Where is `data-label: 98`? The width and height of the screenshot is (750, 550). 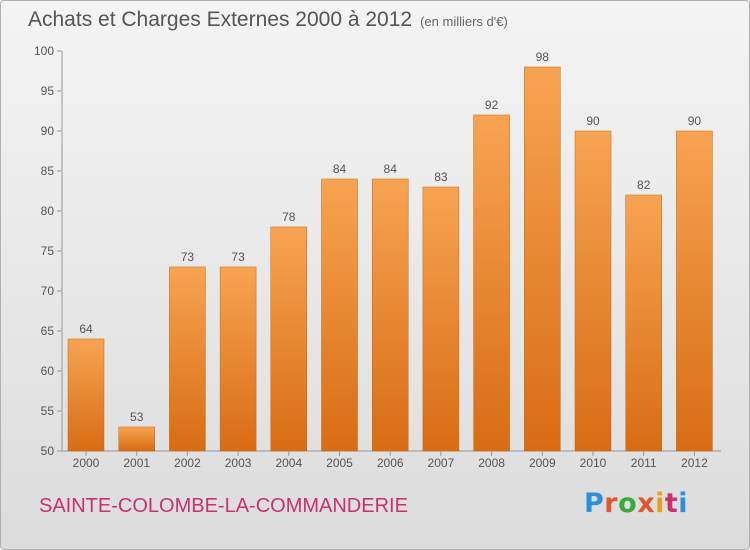
data-label: 98 is located at coordinates (543, 57).